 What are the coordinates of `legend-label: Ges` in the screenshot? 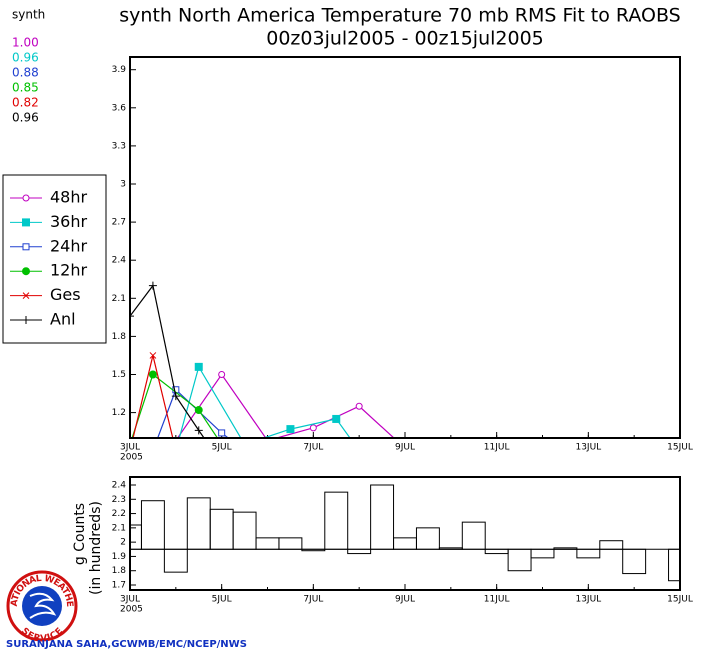 It's located at (65, 294).